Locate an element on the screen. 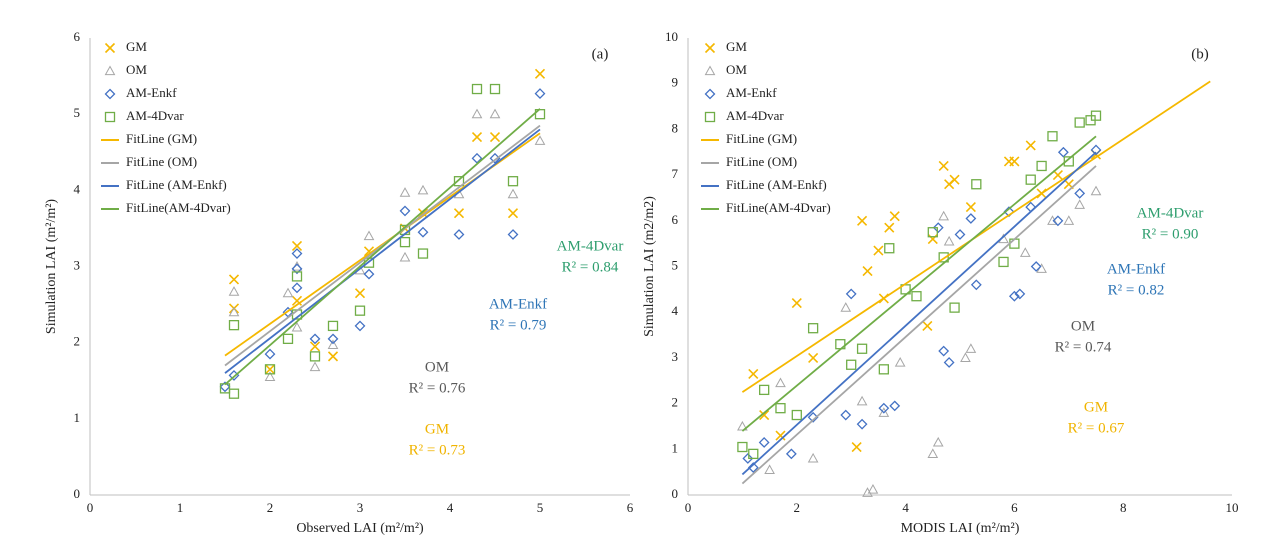 Image resolution: width=1269 pixels, height=557 pixels. x-tick-label: 1 is located at coordinates (180, 507).